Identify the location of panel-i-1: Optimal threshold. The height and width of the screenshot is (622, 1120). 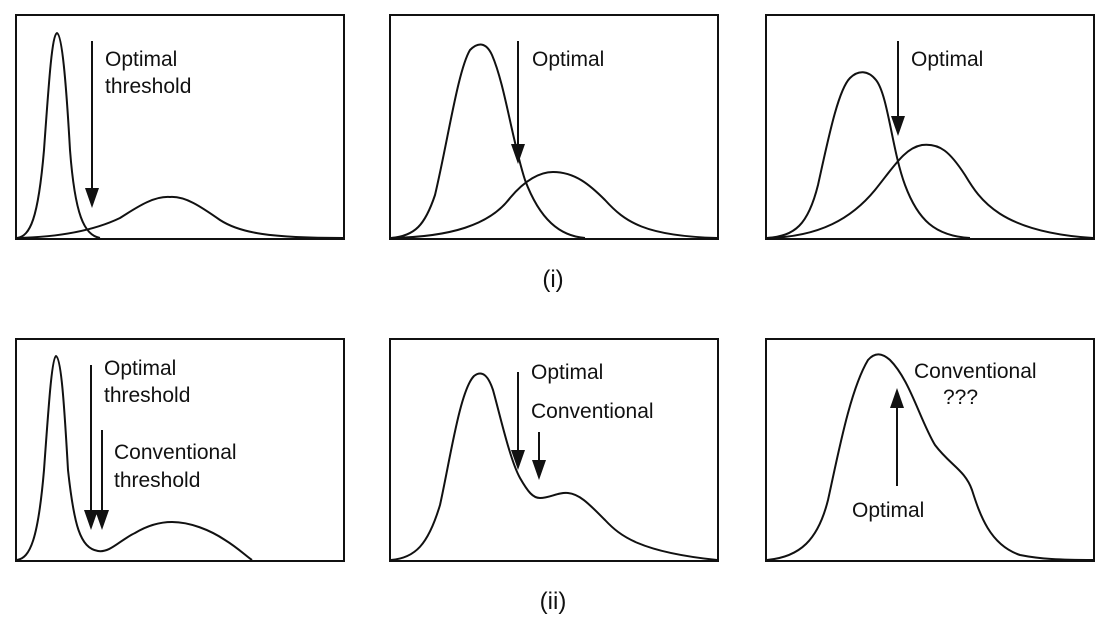
(180, 127).